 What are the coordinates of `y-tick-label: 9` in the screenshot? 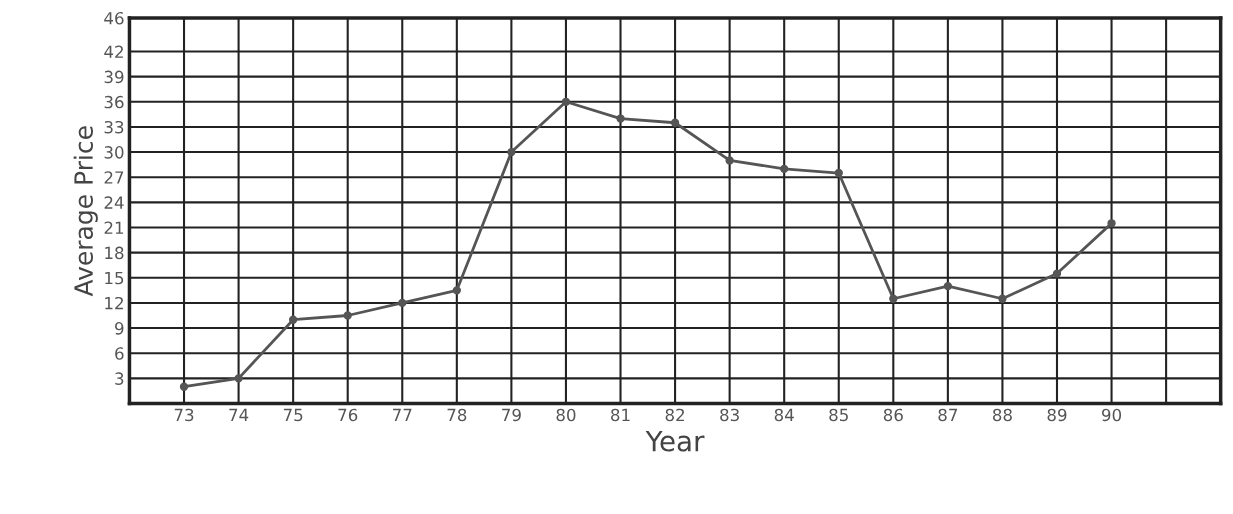 It's located at (119, 328).